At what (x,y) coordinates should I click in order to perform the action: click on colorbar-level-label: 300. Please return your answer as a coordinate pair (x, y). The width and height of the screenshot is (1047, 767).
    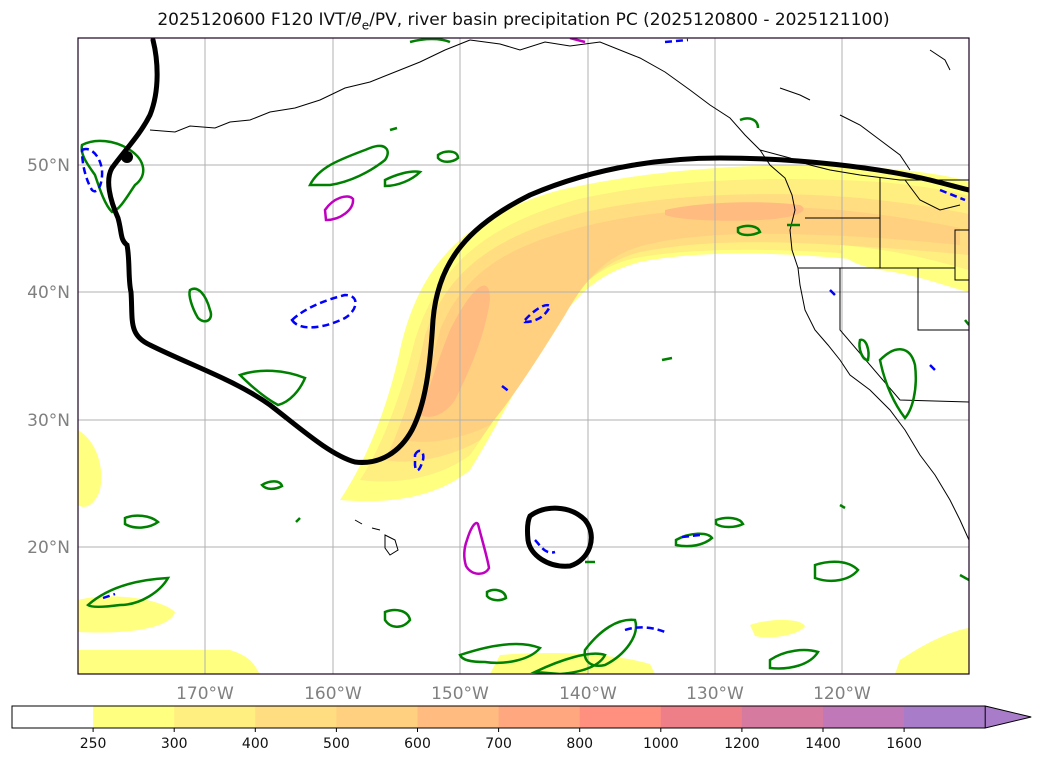
    Looking at the image, I should click on (174, 744).